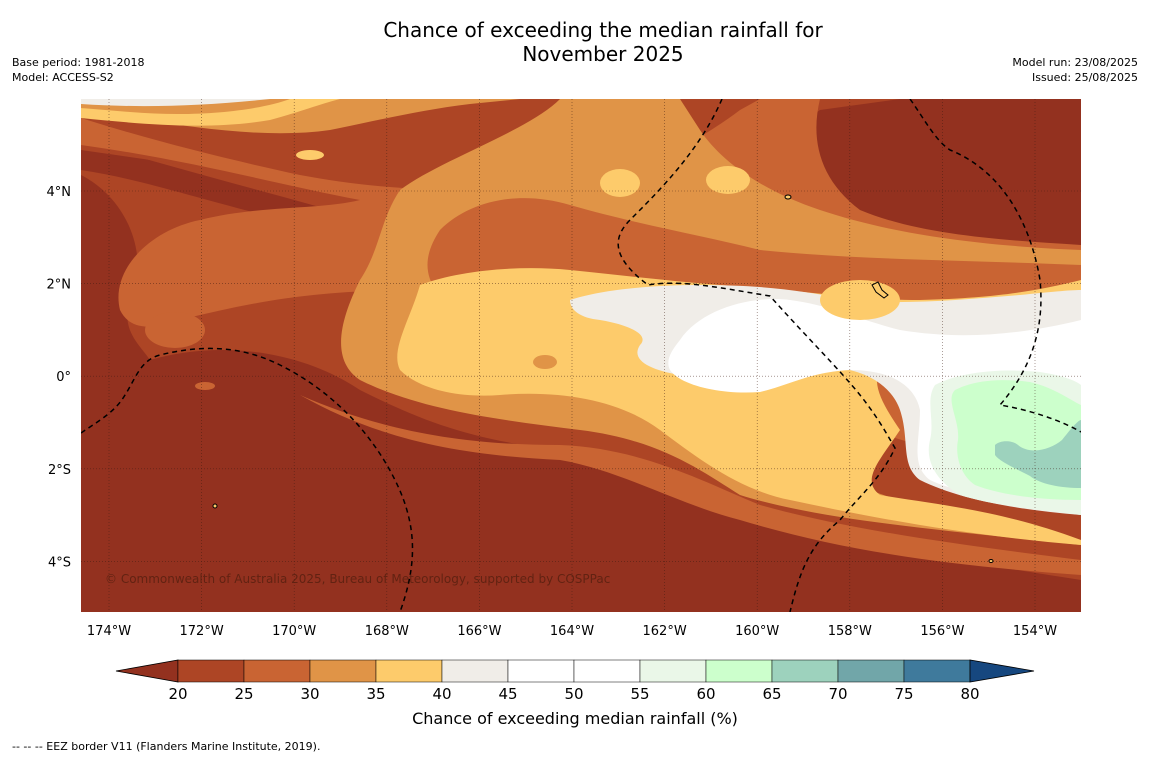  Describe the element at coordinates (387, 631) in the screenshot. I see `lon-tick-label: 168°W` at that location.